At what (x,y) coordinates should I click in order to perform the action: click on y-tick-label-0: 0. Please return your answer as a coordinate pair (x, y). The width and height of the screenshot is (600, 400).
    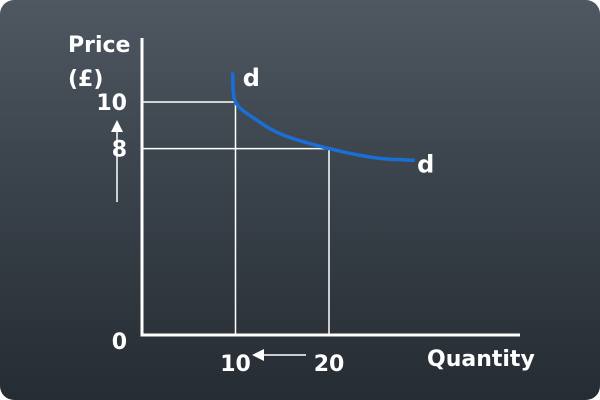
    Looking at the image, I should click on (119, 342).